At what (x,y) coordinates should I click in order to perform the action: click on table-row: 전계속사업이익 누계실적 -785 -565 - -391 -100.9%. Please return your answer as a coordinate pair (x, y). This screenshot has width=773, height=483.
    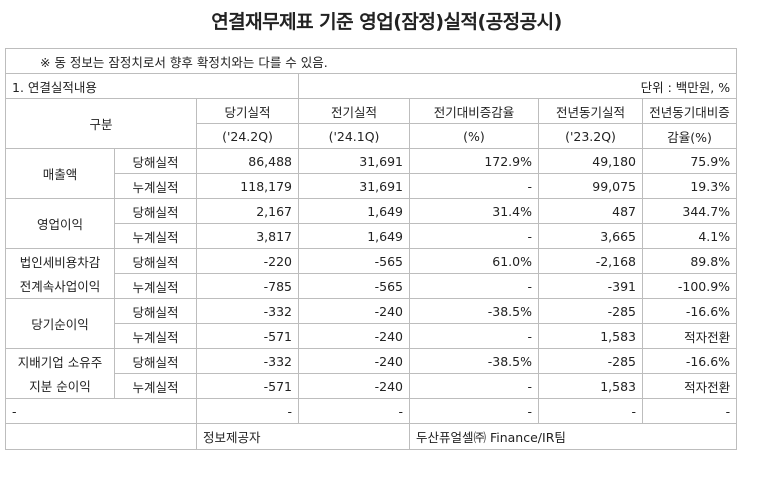
    Looking at the image, I should click on (371, 286).